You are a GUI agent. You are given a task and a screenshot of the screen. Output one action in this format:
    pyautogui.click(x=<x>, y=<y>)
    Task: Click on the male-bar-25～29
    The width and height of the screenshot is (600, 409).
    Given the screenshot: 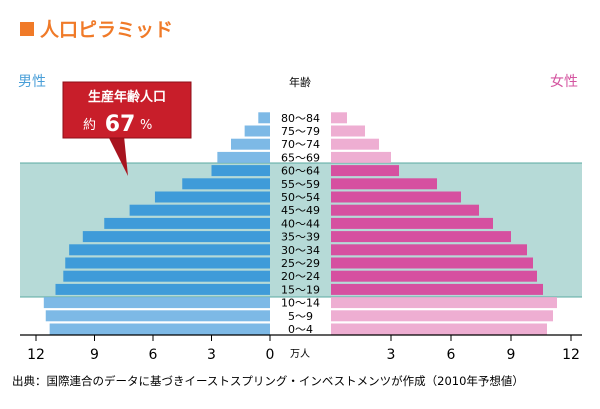 What is the action you would take?
    pyautogui.click(x=167, y=263)
    